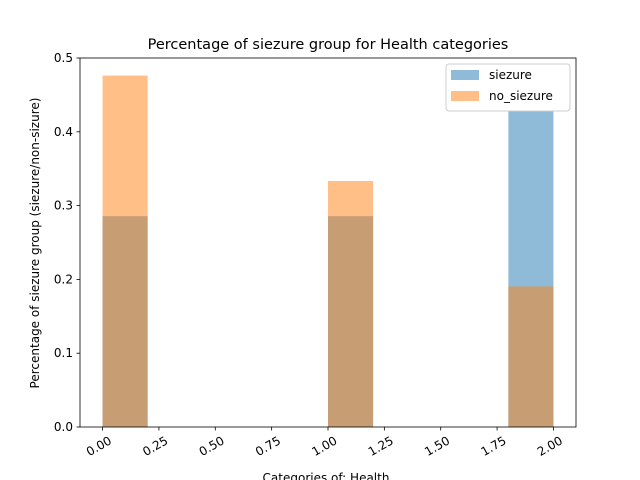  Describe the element at coordinates (63, 132) in the screenshot. I see `y-tick-label: 0.4` at that location.